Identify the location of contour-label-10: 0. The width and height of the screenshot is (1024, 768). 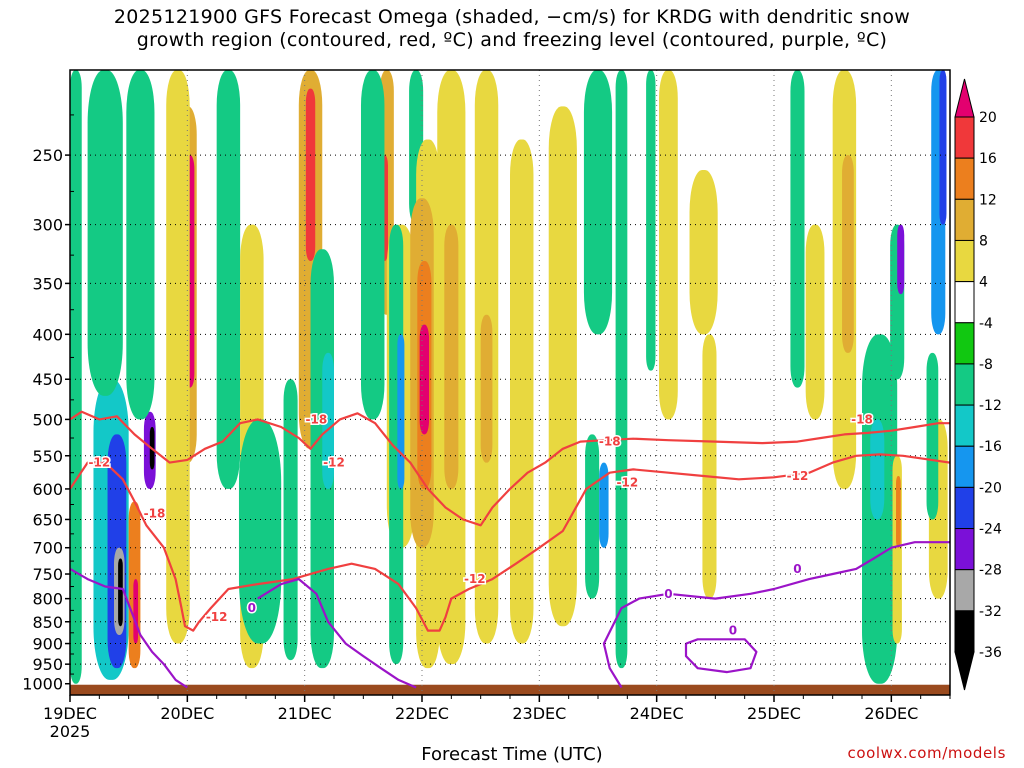
(252, 608).